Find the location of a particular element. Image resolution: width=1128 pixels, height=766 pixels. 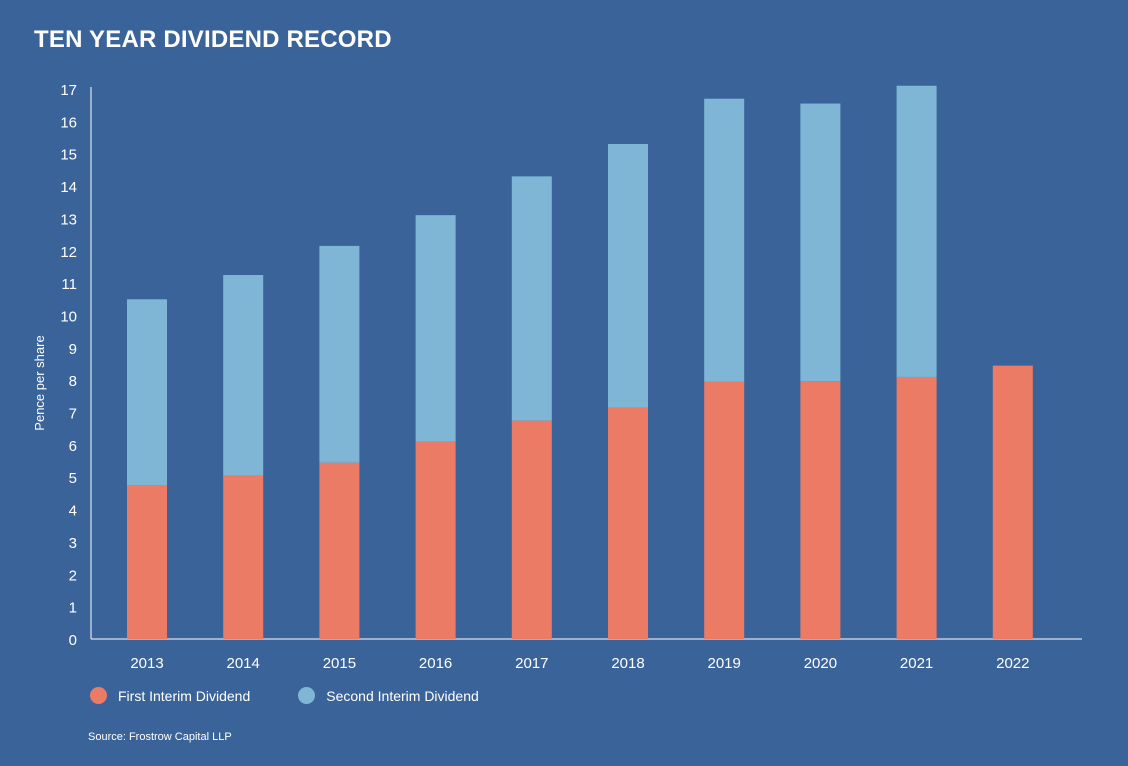

y-tick-label: 5 is located at coordinates (73, 478).